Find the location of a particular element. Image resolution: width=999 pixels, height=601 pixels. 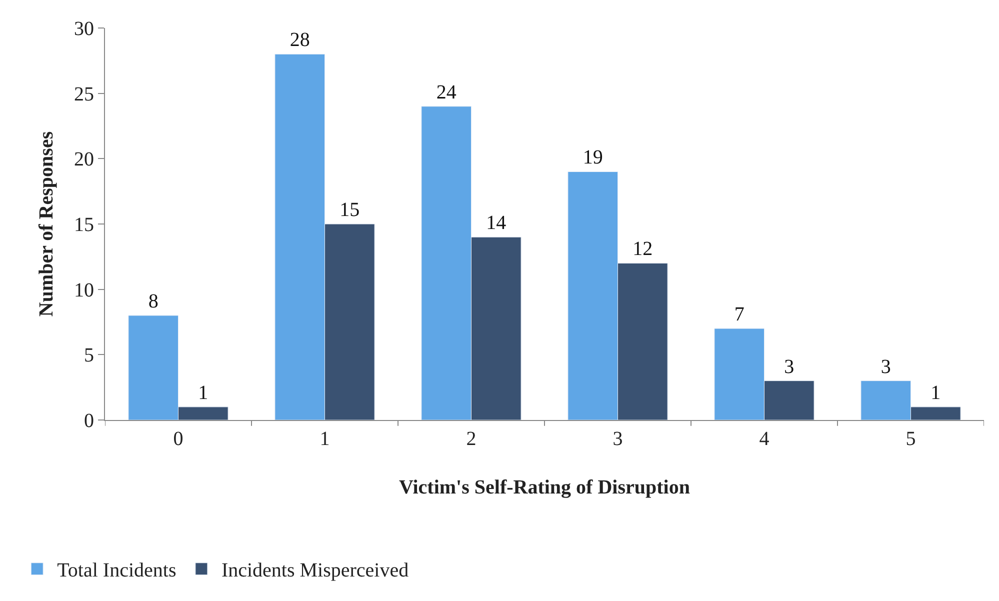

x-tick-label: 0 is located at coordinates (178, 439).